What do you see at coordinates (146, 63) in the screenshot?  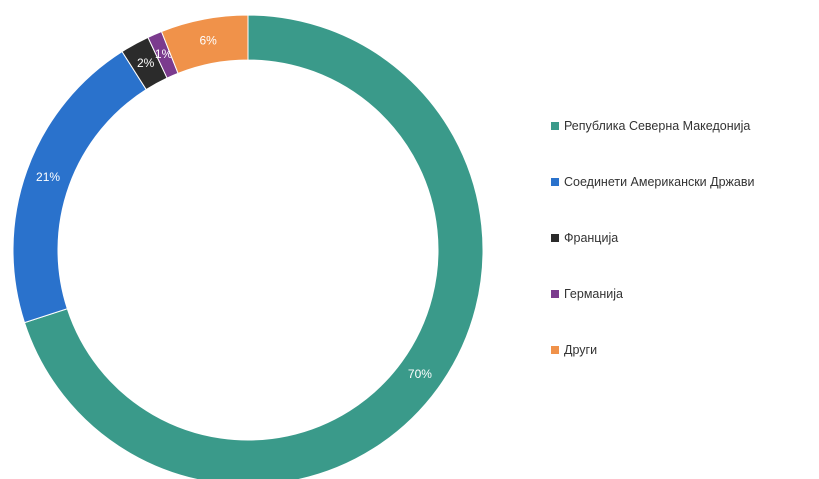 I see `data-label-2: 2%` at bounding box center [146, 63].